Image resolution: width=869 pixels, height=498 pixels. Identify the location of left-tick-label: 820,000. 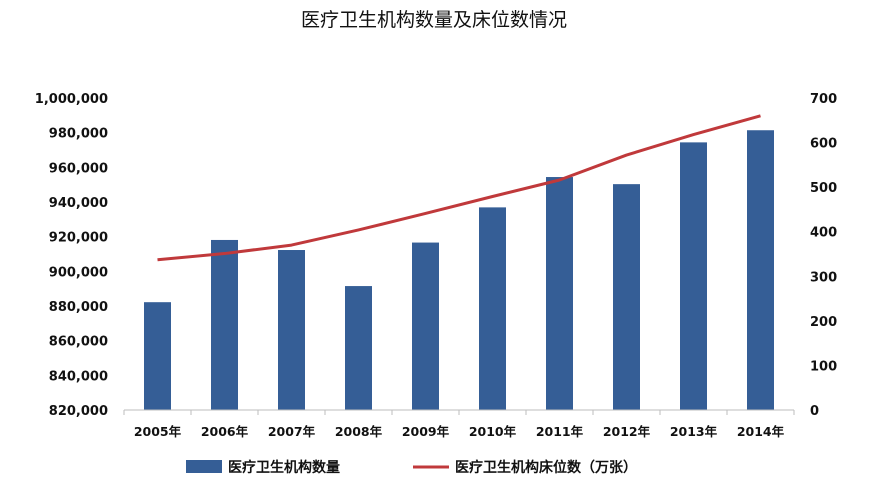
(78, 411).